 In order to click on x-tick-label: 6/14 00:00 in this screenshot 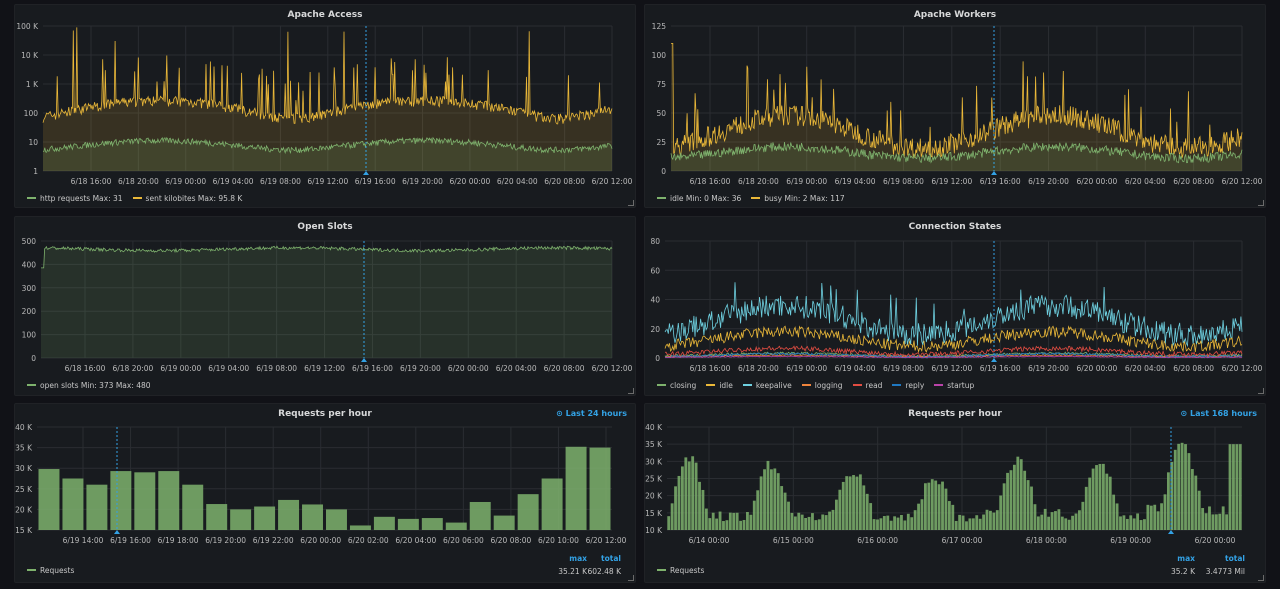, I will do `click(709, 540)`.